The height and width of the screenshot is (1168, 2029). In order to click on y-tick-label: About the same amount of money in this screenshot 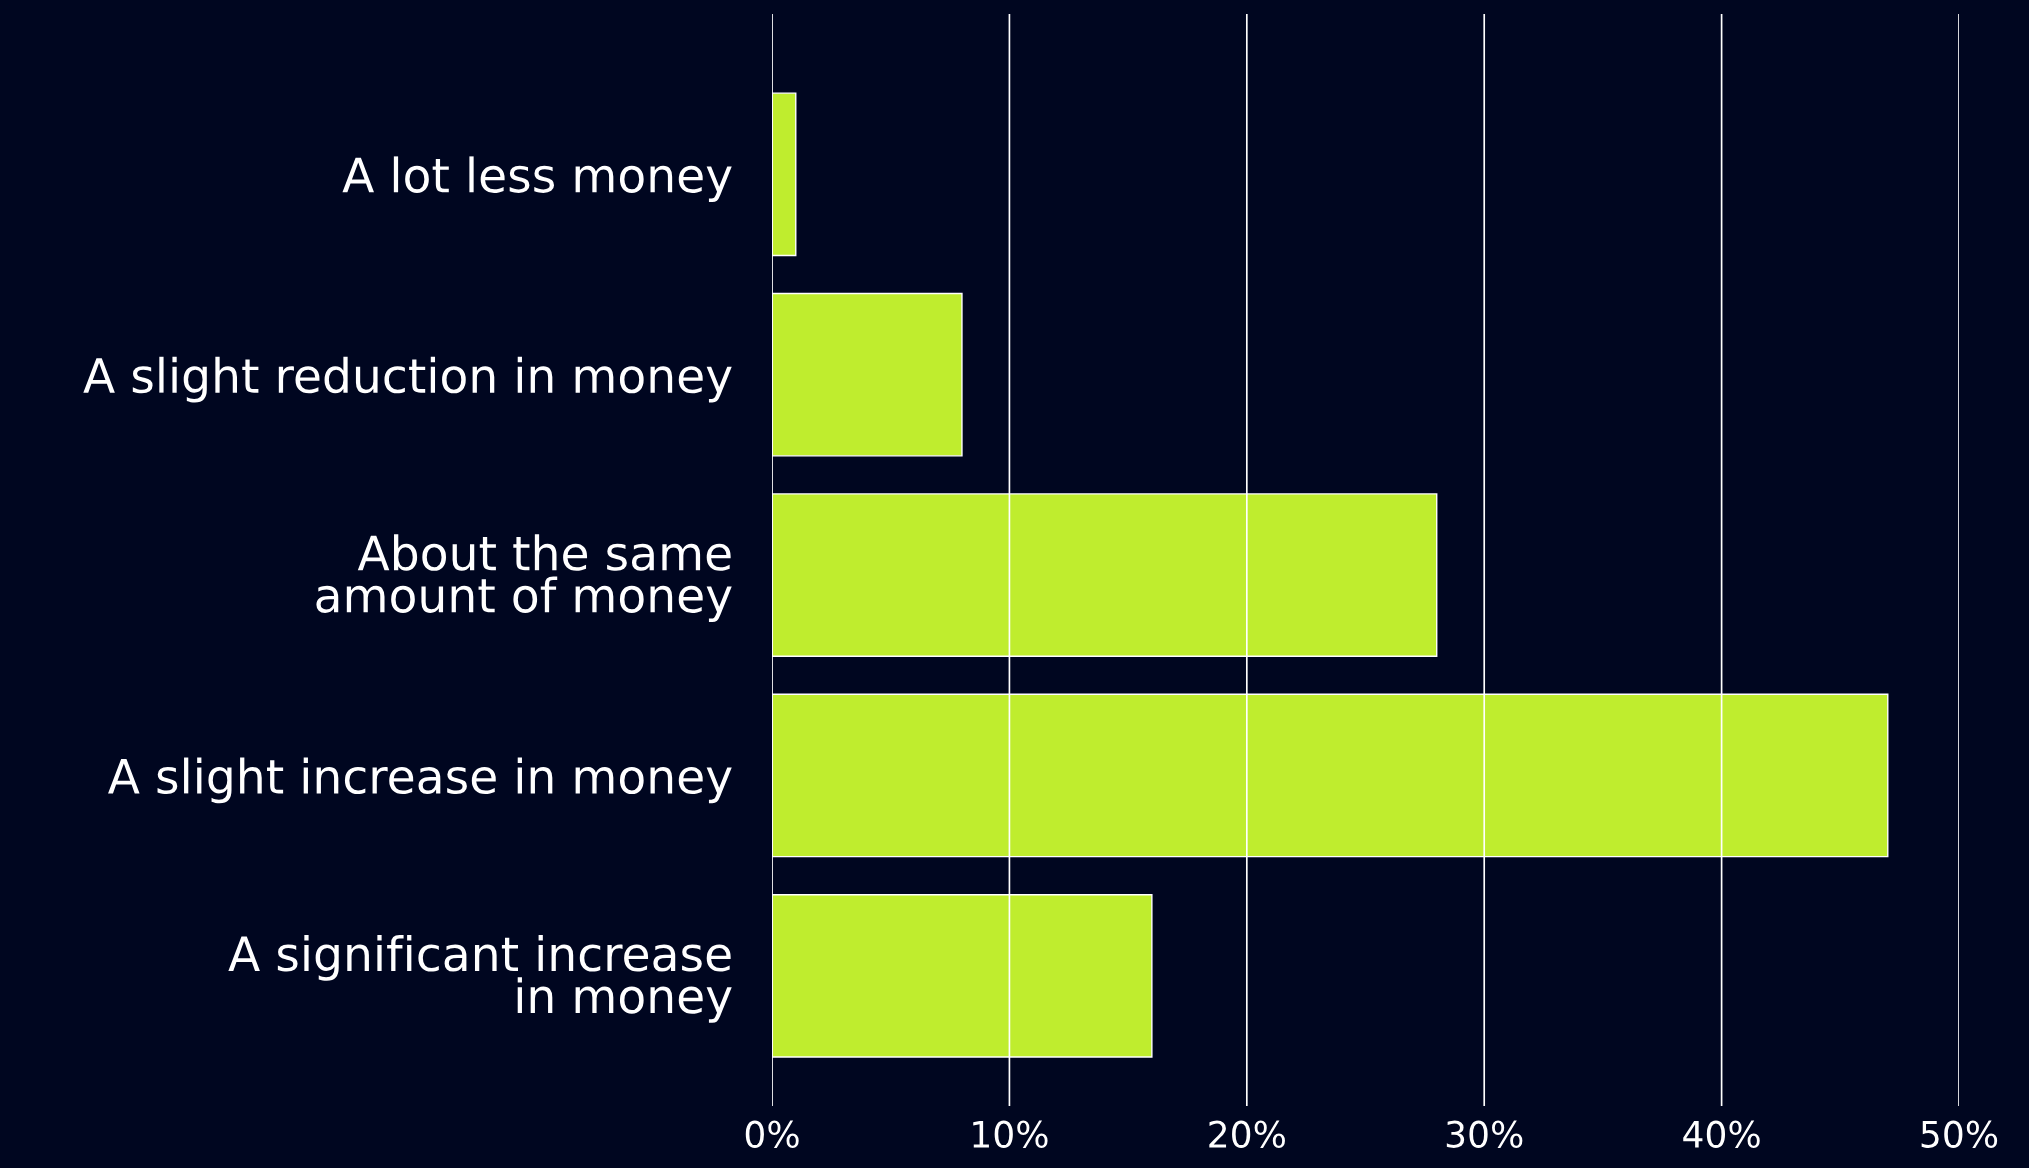, I will do `click(524, 578)`.